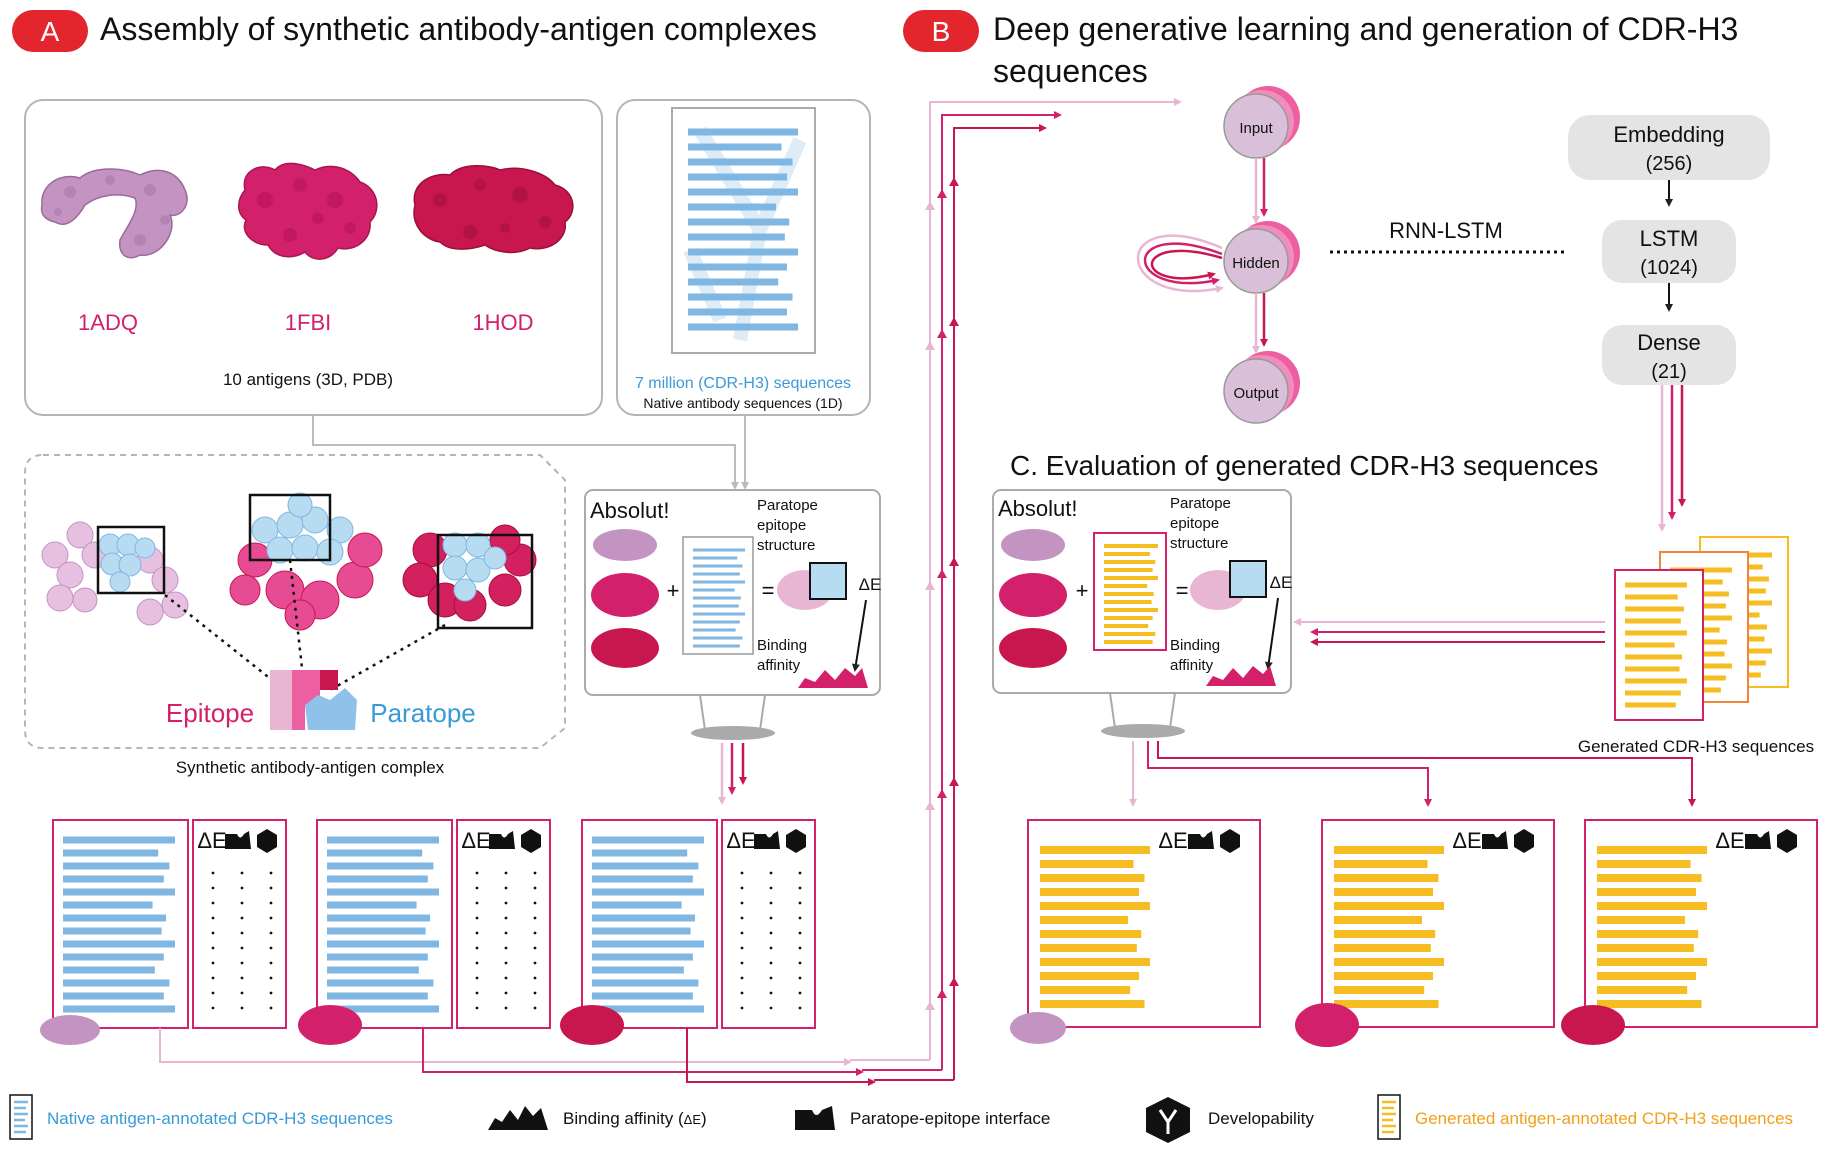 Image resolution: width=1830 pixels, height=1150 pixels. Describe the element at coordinates (779, 665) in the screenshot. I see `absolut-a-affinity-2: affinity` at that location.